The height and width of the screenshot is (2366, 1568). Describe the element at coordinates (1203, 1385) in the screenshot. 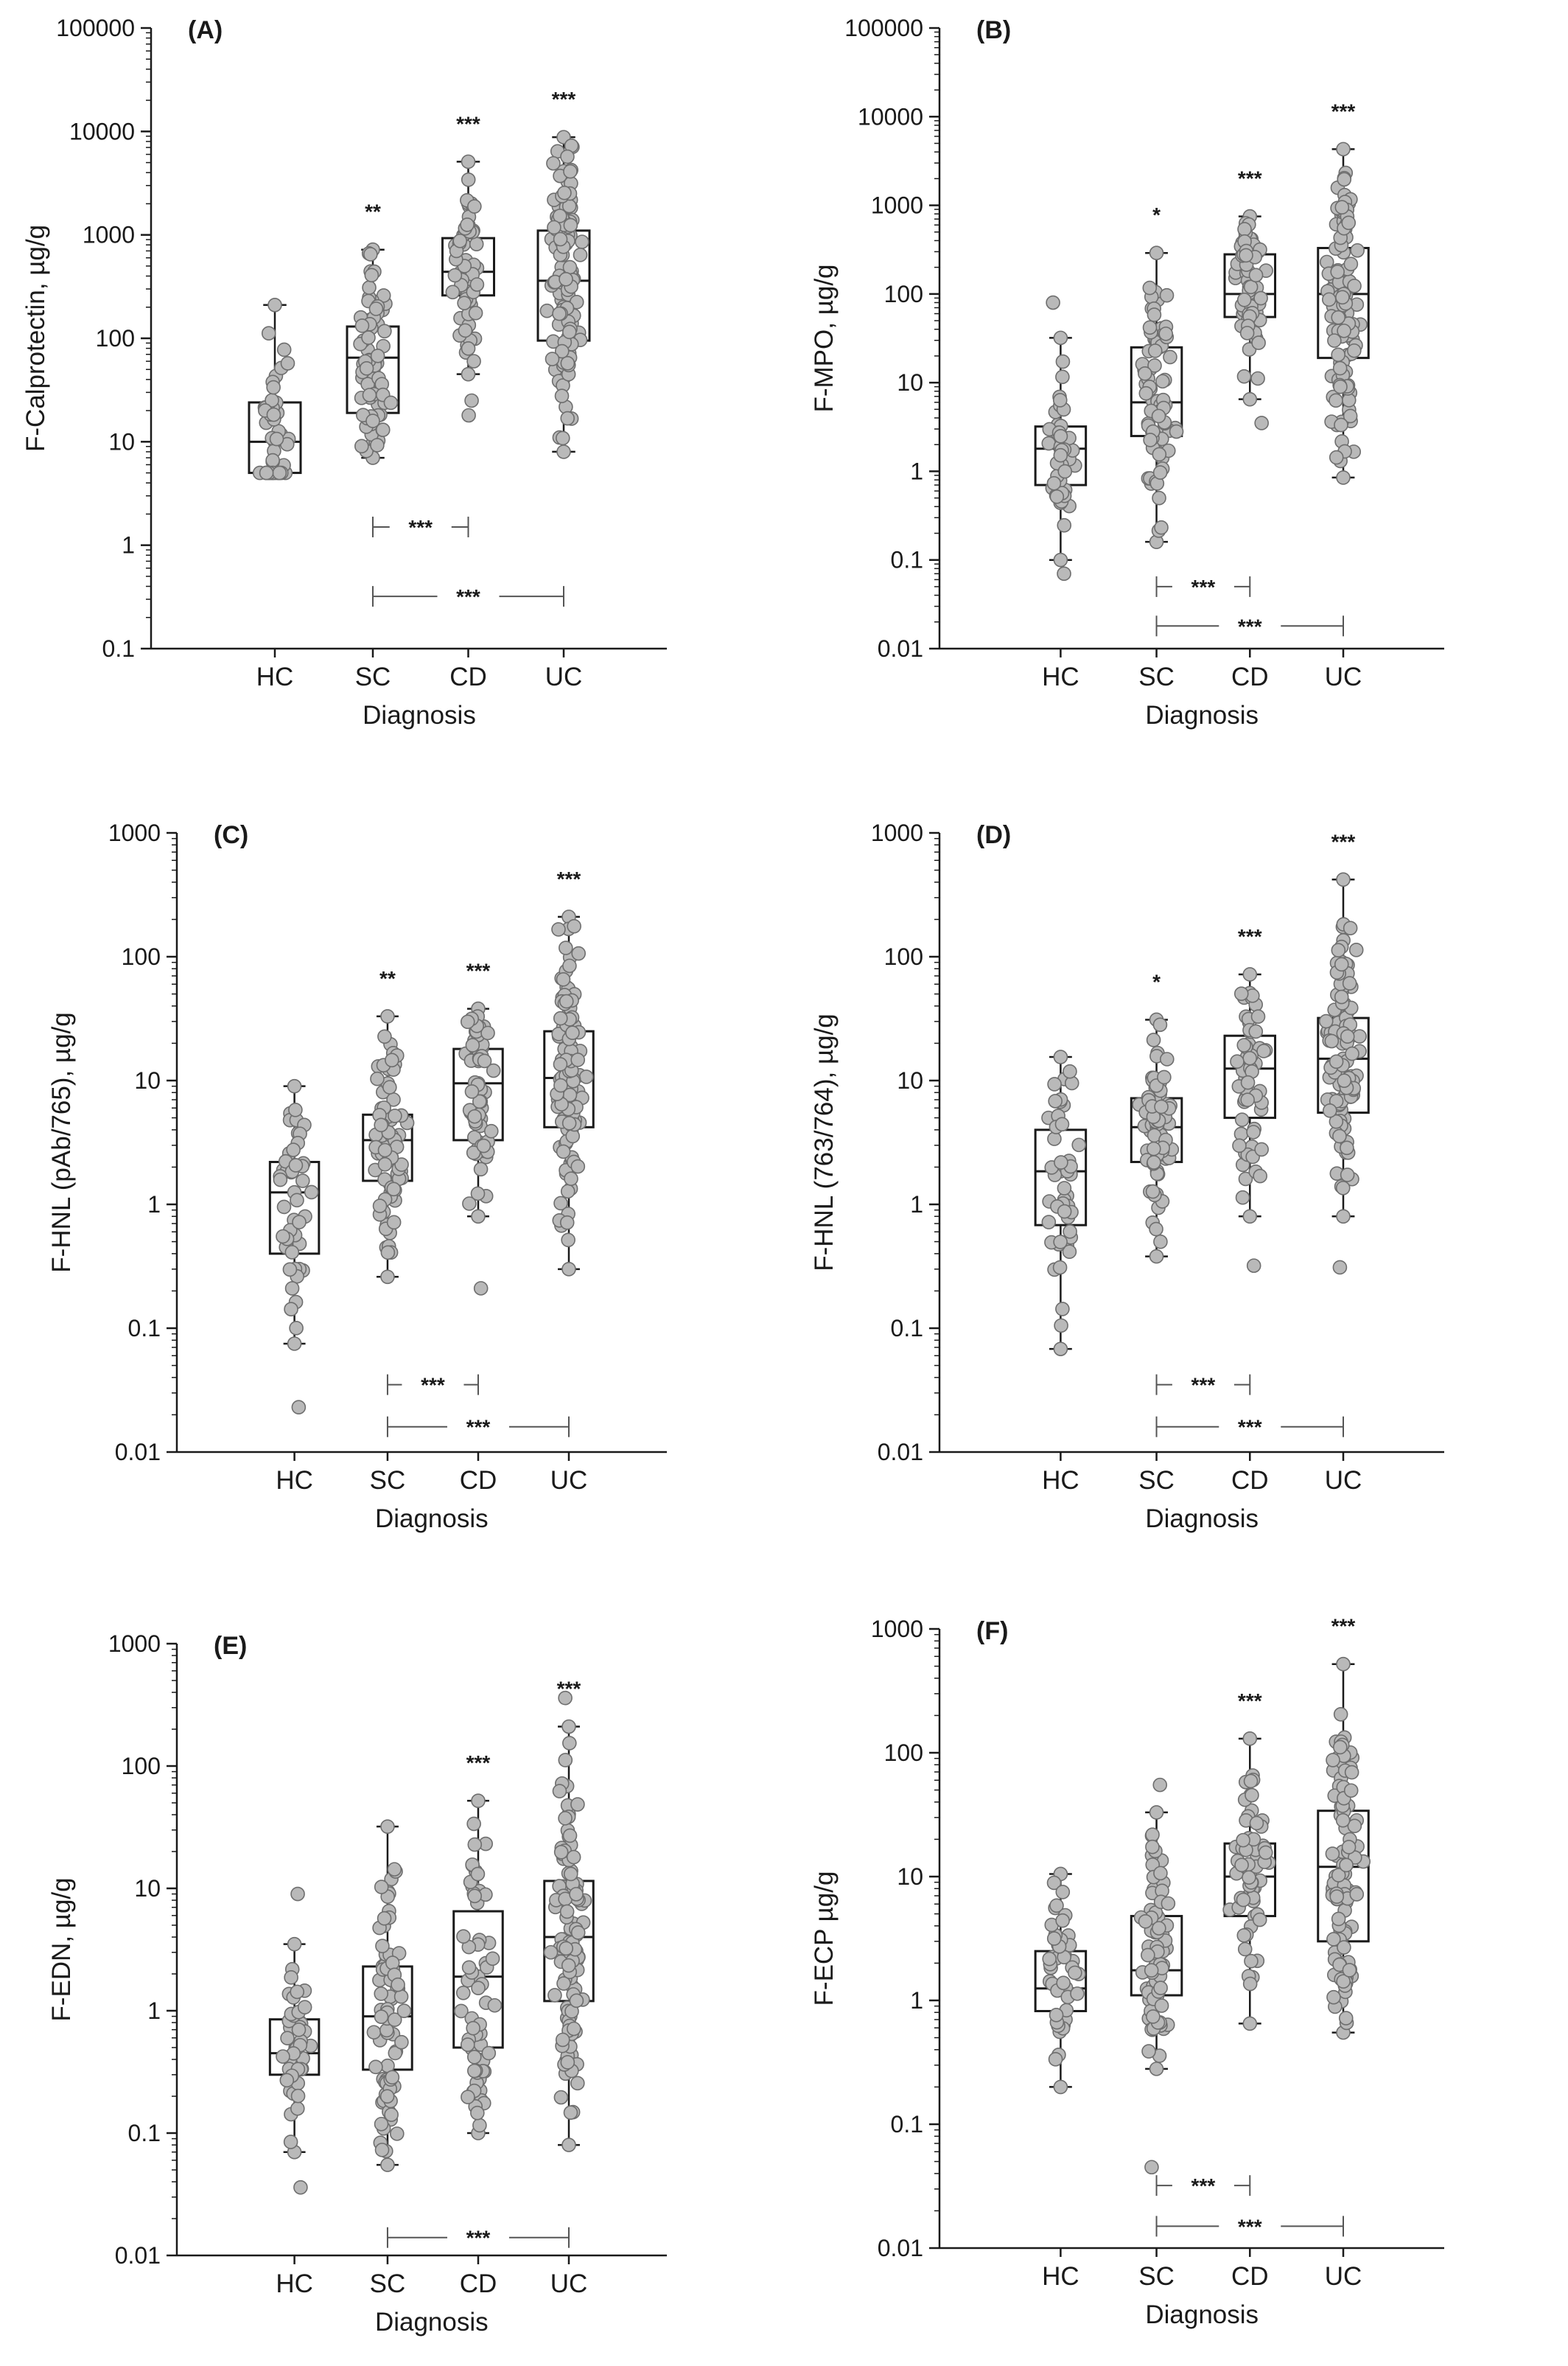

I see `bracket-label: ***` at that location.